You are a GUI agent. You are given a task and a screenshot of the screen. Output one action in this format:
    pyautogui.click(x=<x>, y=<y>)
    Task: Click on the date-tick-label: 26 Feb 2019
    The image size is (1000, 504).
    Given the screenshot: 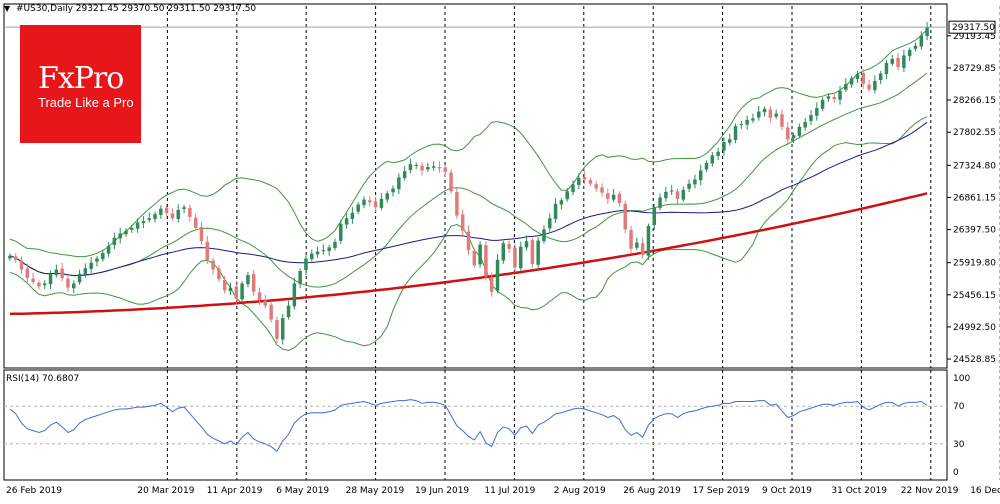 What is the action you would take?
    pyautogui.click(x=34, y=491)
    